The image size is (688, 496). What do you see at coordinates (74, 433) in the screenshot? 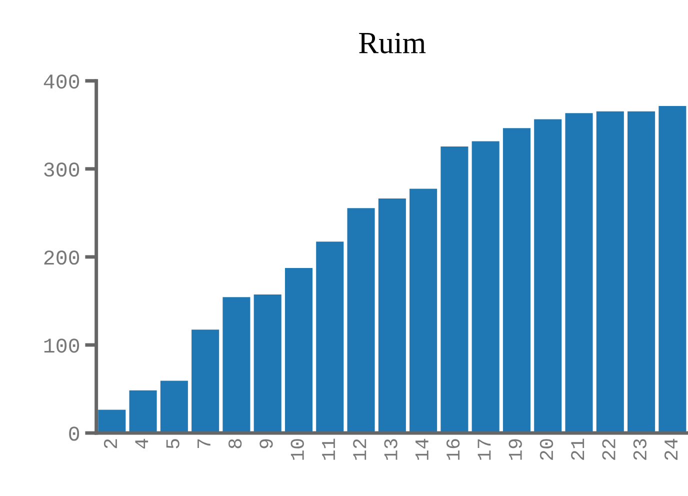
I see `y-tick-label: 0` at bounding box center [74, 433].